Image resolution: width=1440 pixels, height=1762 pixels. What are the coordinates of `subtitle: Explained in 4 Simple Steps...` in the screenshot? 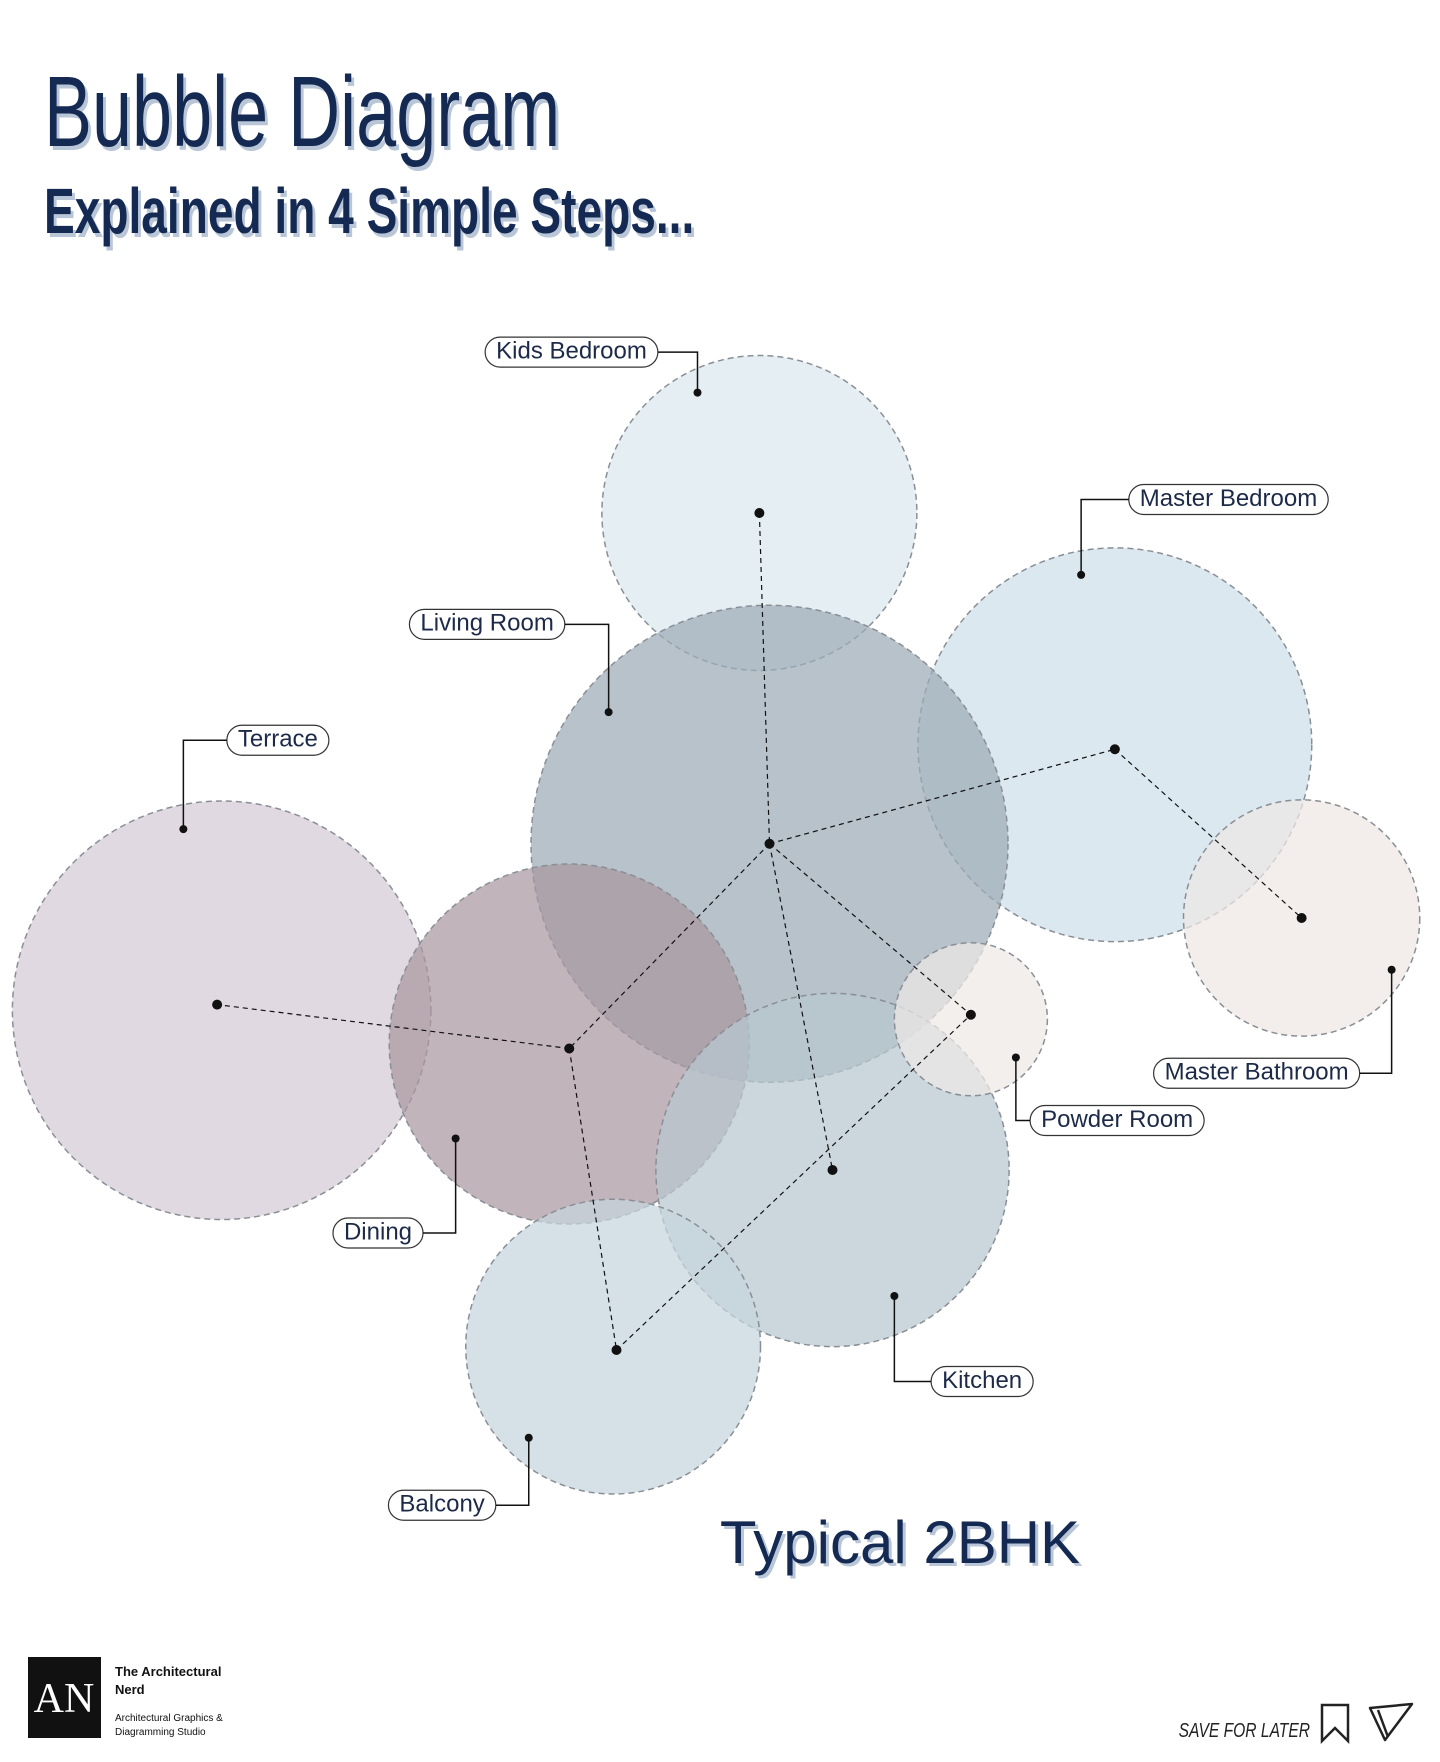 It's located at (369, 211).